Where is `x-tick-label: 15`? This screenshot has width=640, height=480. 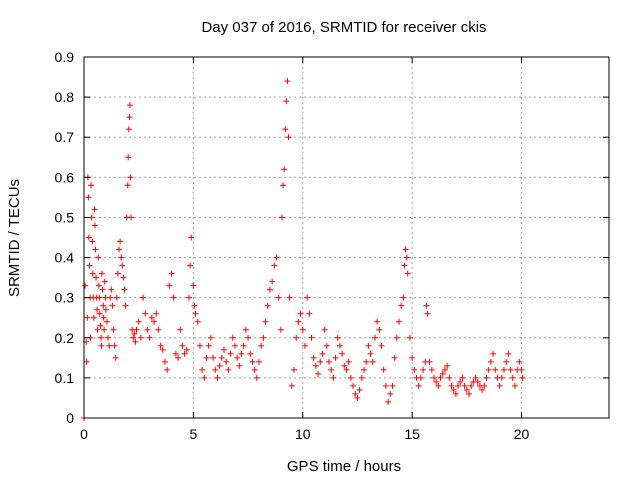 x-tick-label: 15 is located at coordinates (412, 434).